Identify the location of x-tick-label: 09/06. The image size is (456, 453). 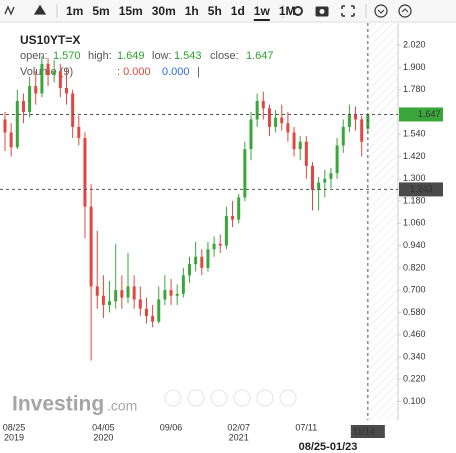
(171, 427).